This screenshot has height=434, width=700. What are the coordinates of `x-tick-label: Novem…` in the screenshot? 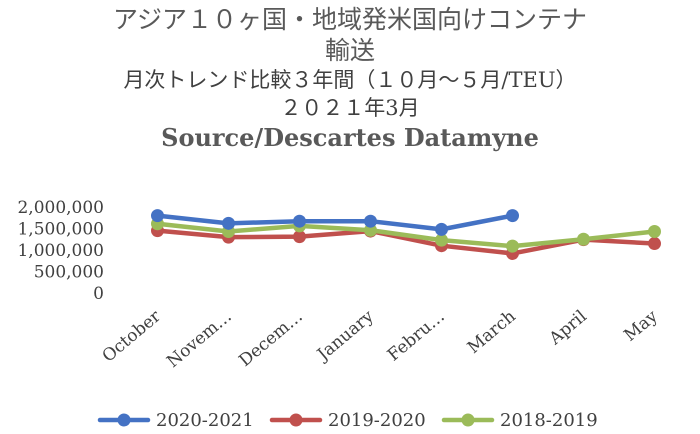 It's located at (199, 339).